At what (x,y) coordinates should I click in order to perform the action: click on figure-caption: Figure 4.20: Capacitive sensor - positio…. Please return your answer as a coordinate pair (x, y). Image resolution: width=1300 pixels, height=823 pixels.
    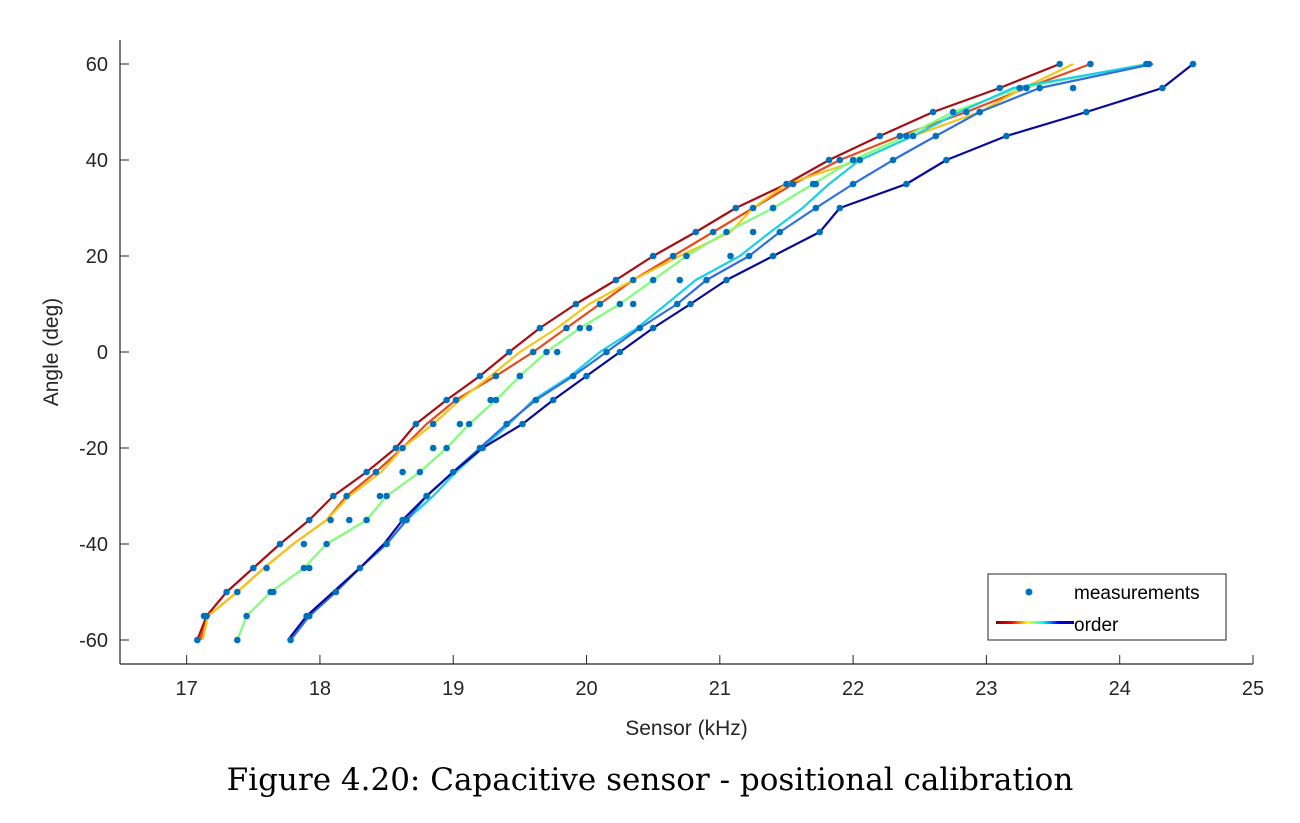
    Looking at the image, I should click on (650, 780).